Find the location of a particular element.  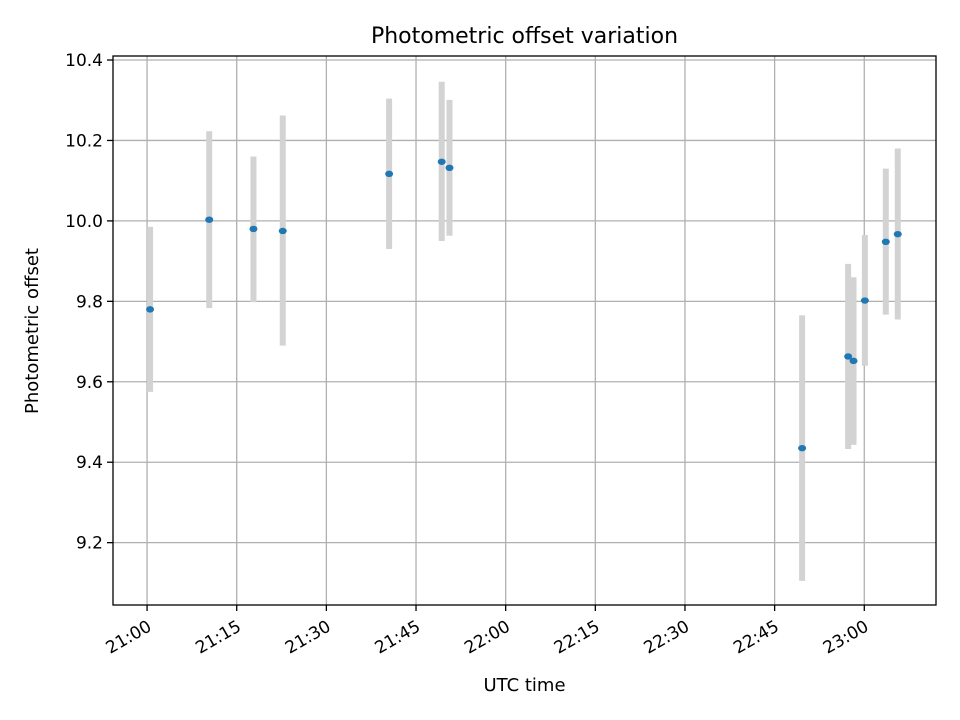

x-axis-label: UTC time is located at coordinates (524, 685).